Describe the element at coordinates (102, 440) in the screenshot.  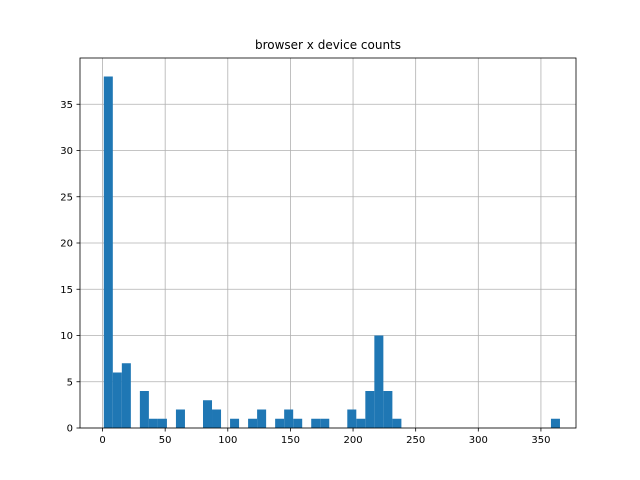
I see `x-tick-label: 0` at that location.